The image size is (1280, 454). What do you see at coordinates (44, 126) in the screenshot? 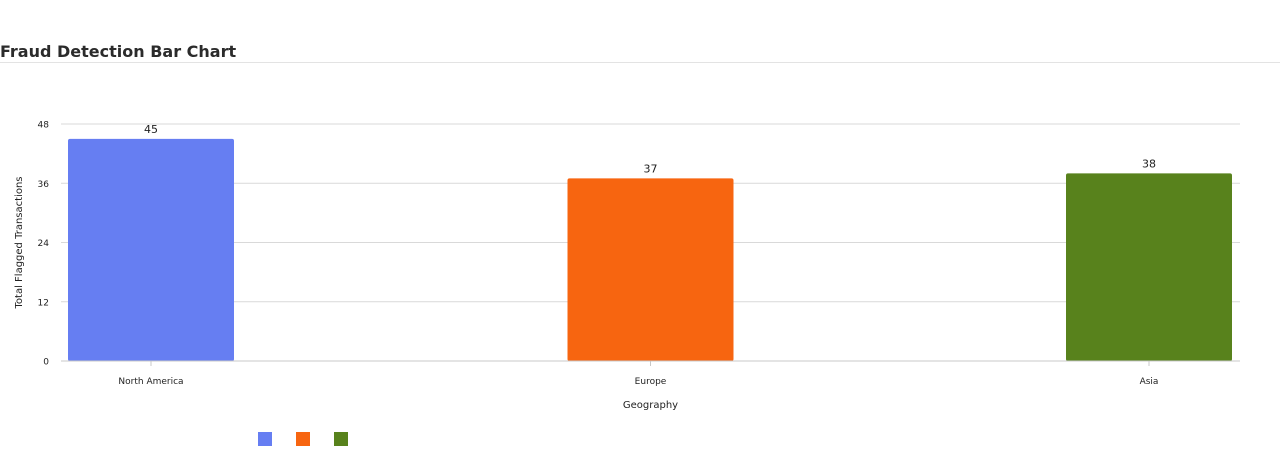
I see `y-tick-label: 48` at bounding box center [44, 126].